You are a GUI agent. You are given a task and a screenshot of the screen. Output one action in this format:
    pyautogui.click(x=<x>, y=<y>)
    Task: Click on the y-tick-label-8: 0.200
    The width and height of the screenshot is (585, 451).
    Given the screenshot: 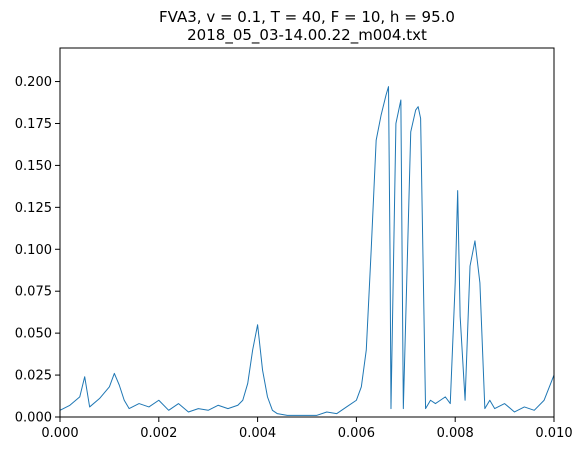 What is the action you would take?
    pyautogui.click(x=33, y=82)
    